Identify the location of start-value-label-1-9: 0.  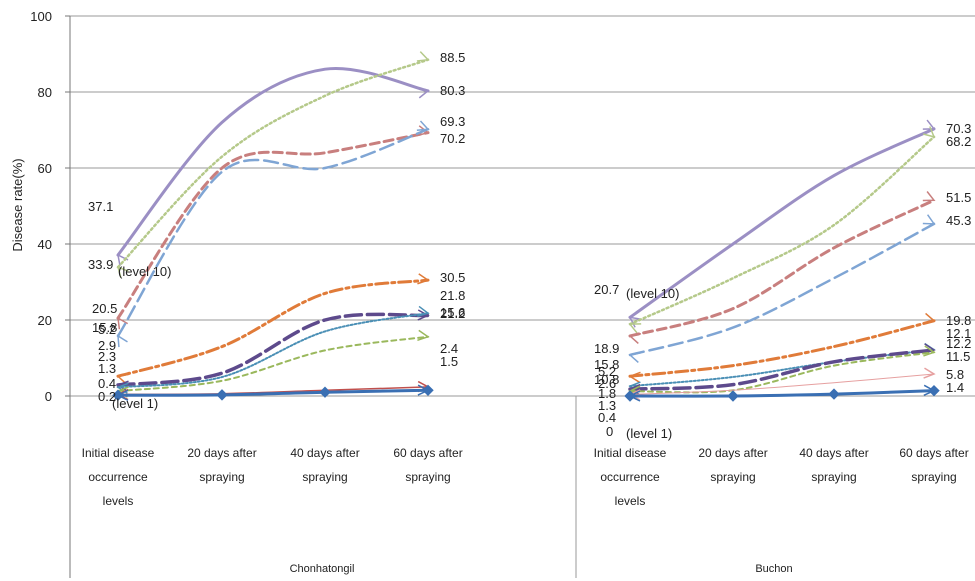
(609, 431).